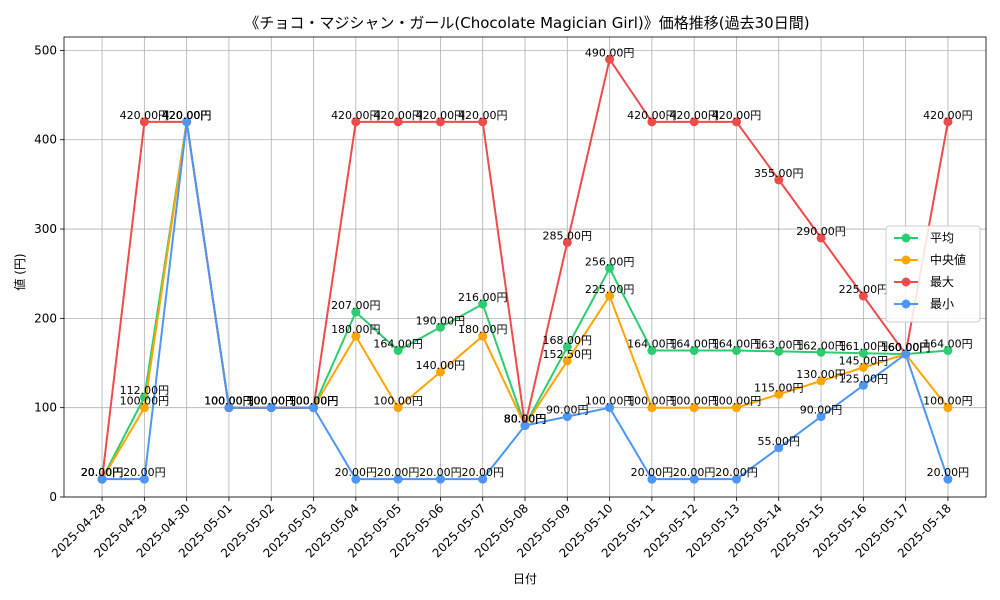  What do you see at coordinates (948, 259) in the screenshot?
I see `legend-label: 中央値` at bounding box center [948, 259].